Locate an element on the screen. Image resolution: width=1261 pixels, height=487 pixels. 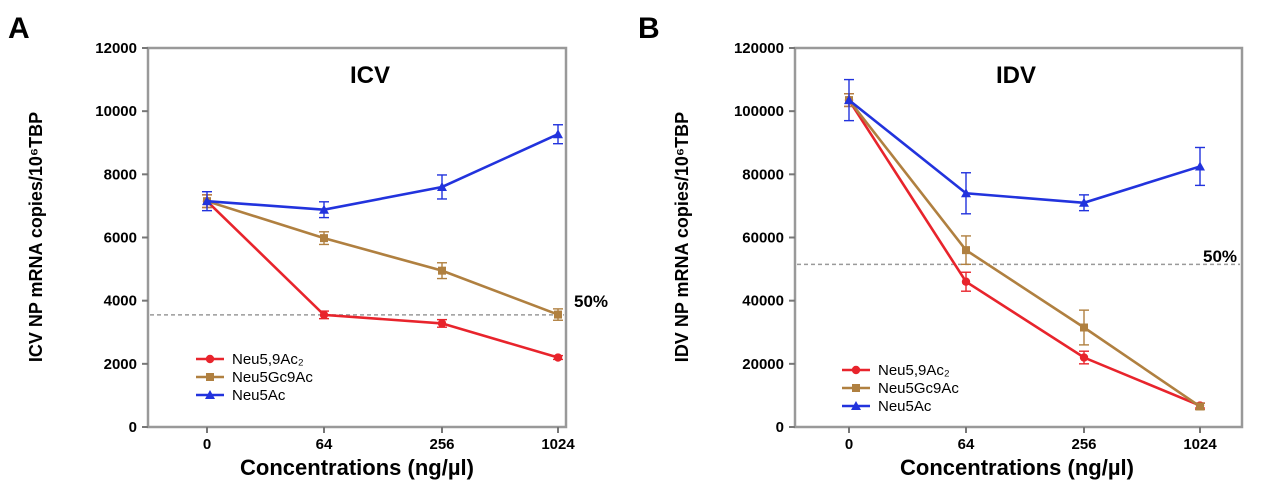
y-tick-label: 120000 is located at coordinates (759, 48).